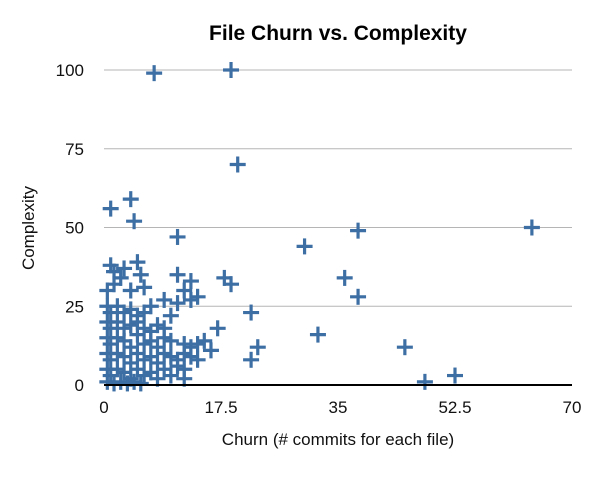 This screenshot has width=610, height=477. What do you see at coordinates (79, 385) in the screenshot?
I see `y-tick-label: 0` at bounding box center [79, 385].